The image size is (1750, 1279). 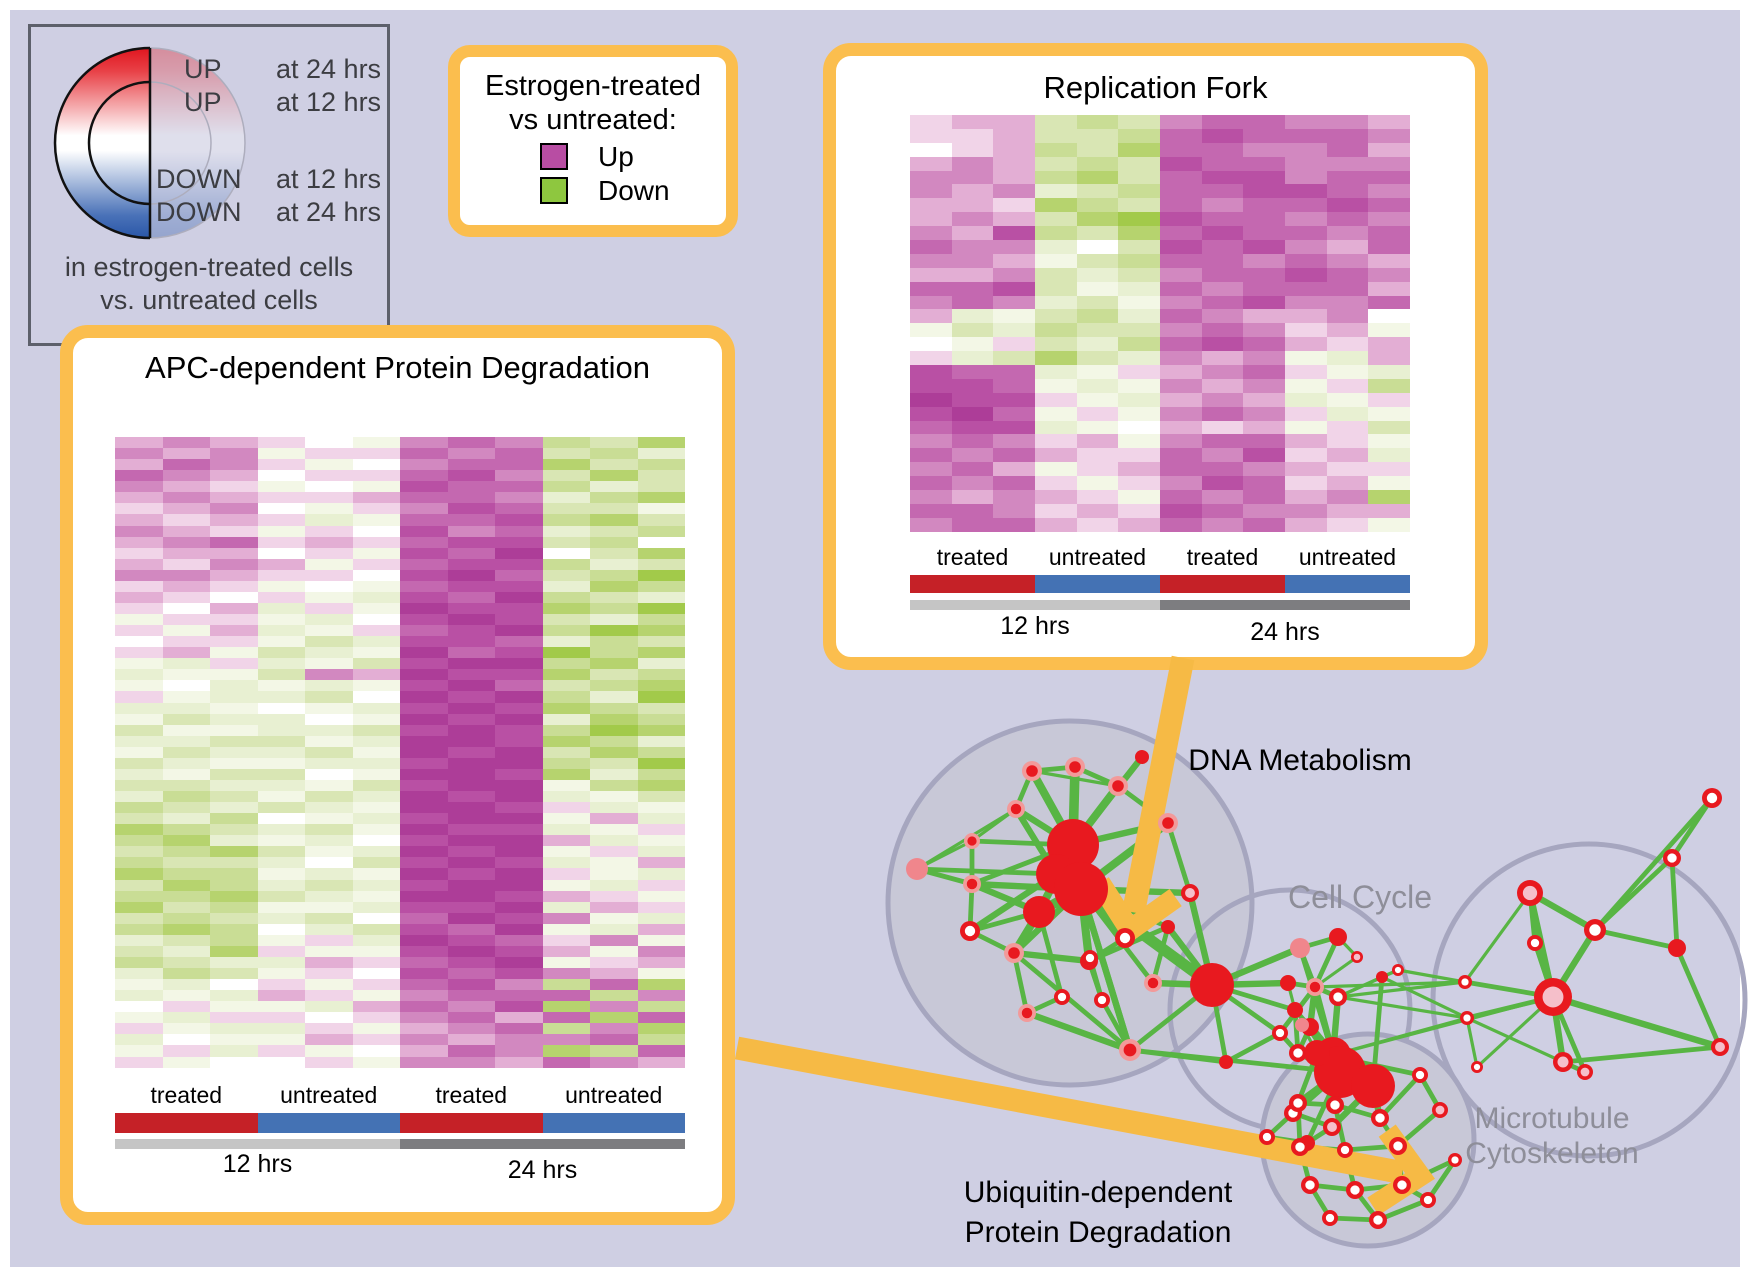 I want to click on untreated-bar, so click(x=1097, y=584).